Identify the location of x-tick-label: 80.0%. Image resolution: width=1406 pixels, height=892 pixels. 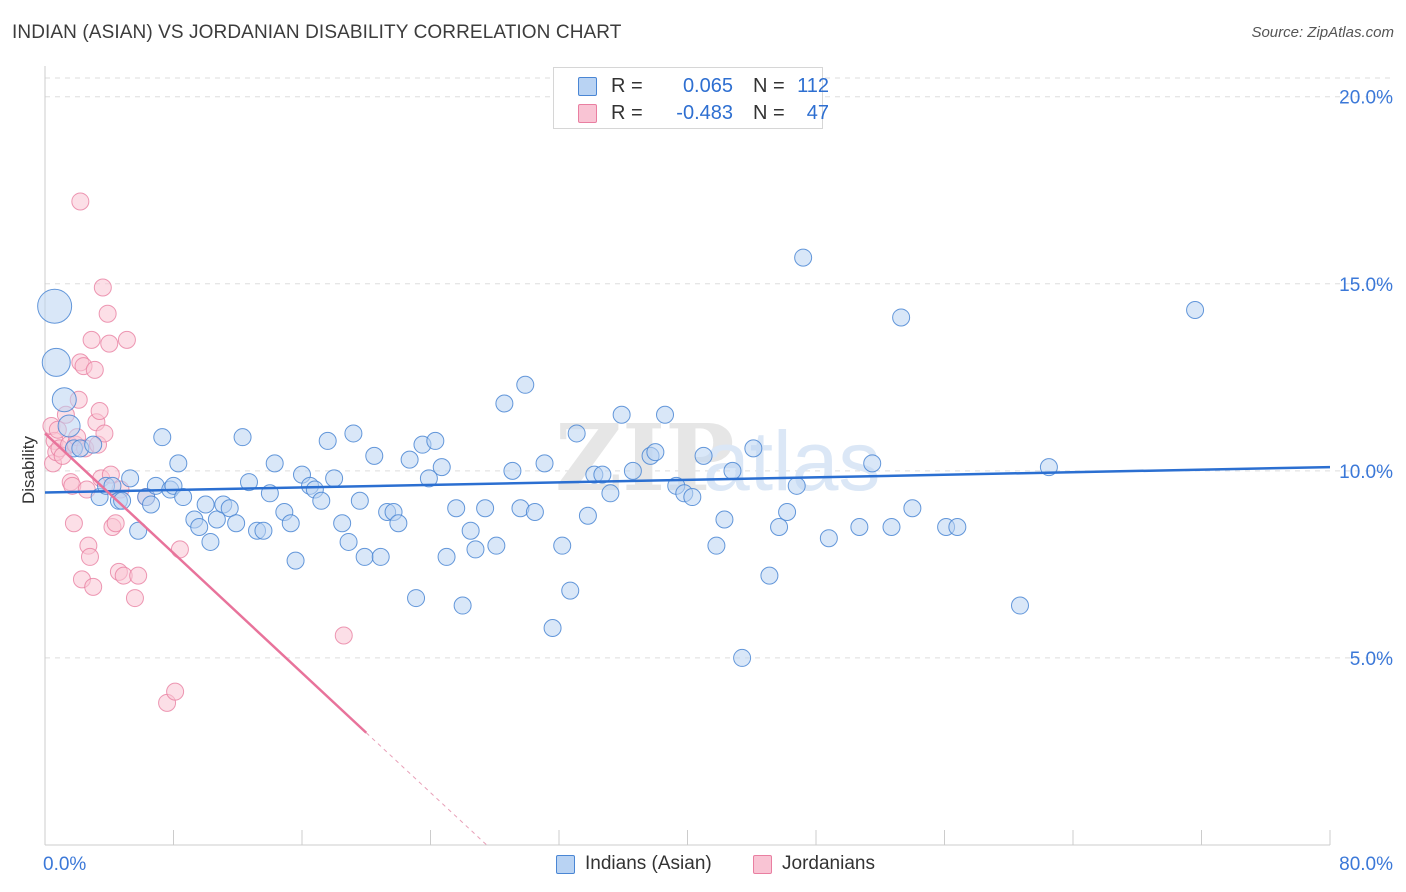
(1366, 864).